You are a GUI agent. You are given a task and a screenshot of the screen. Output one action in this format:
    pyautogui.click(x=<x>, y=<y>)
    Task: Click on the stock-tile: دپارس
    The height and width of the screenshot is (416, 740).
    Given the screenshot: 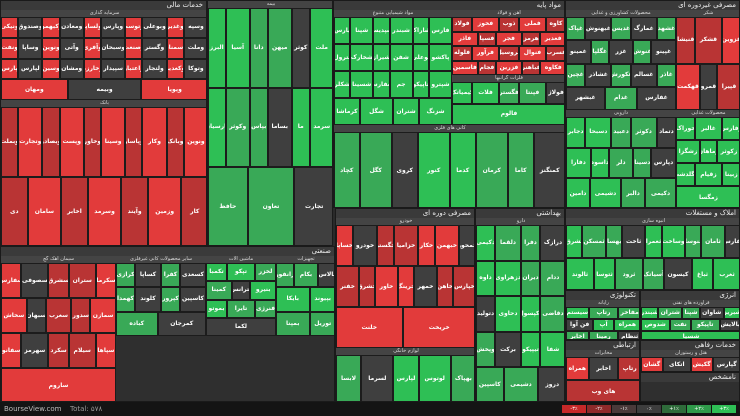 What is the action you would take?
    pyautogui.click(x=663, y=163)
    